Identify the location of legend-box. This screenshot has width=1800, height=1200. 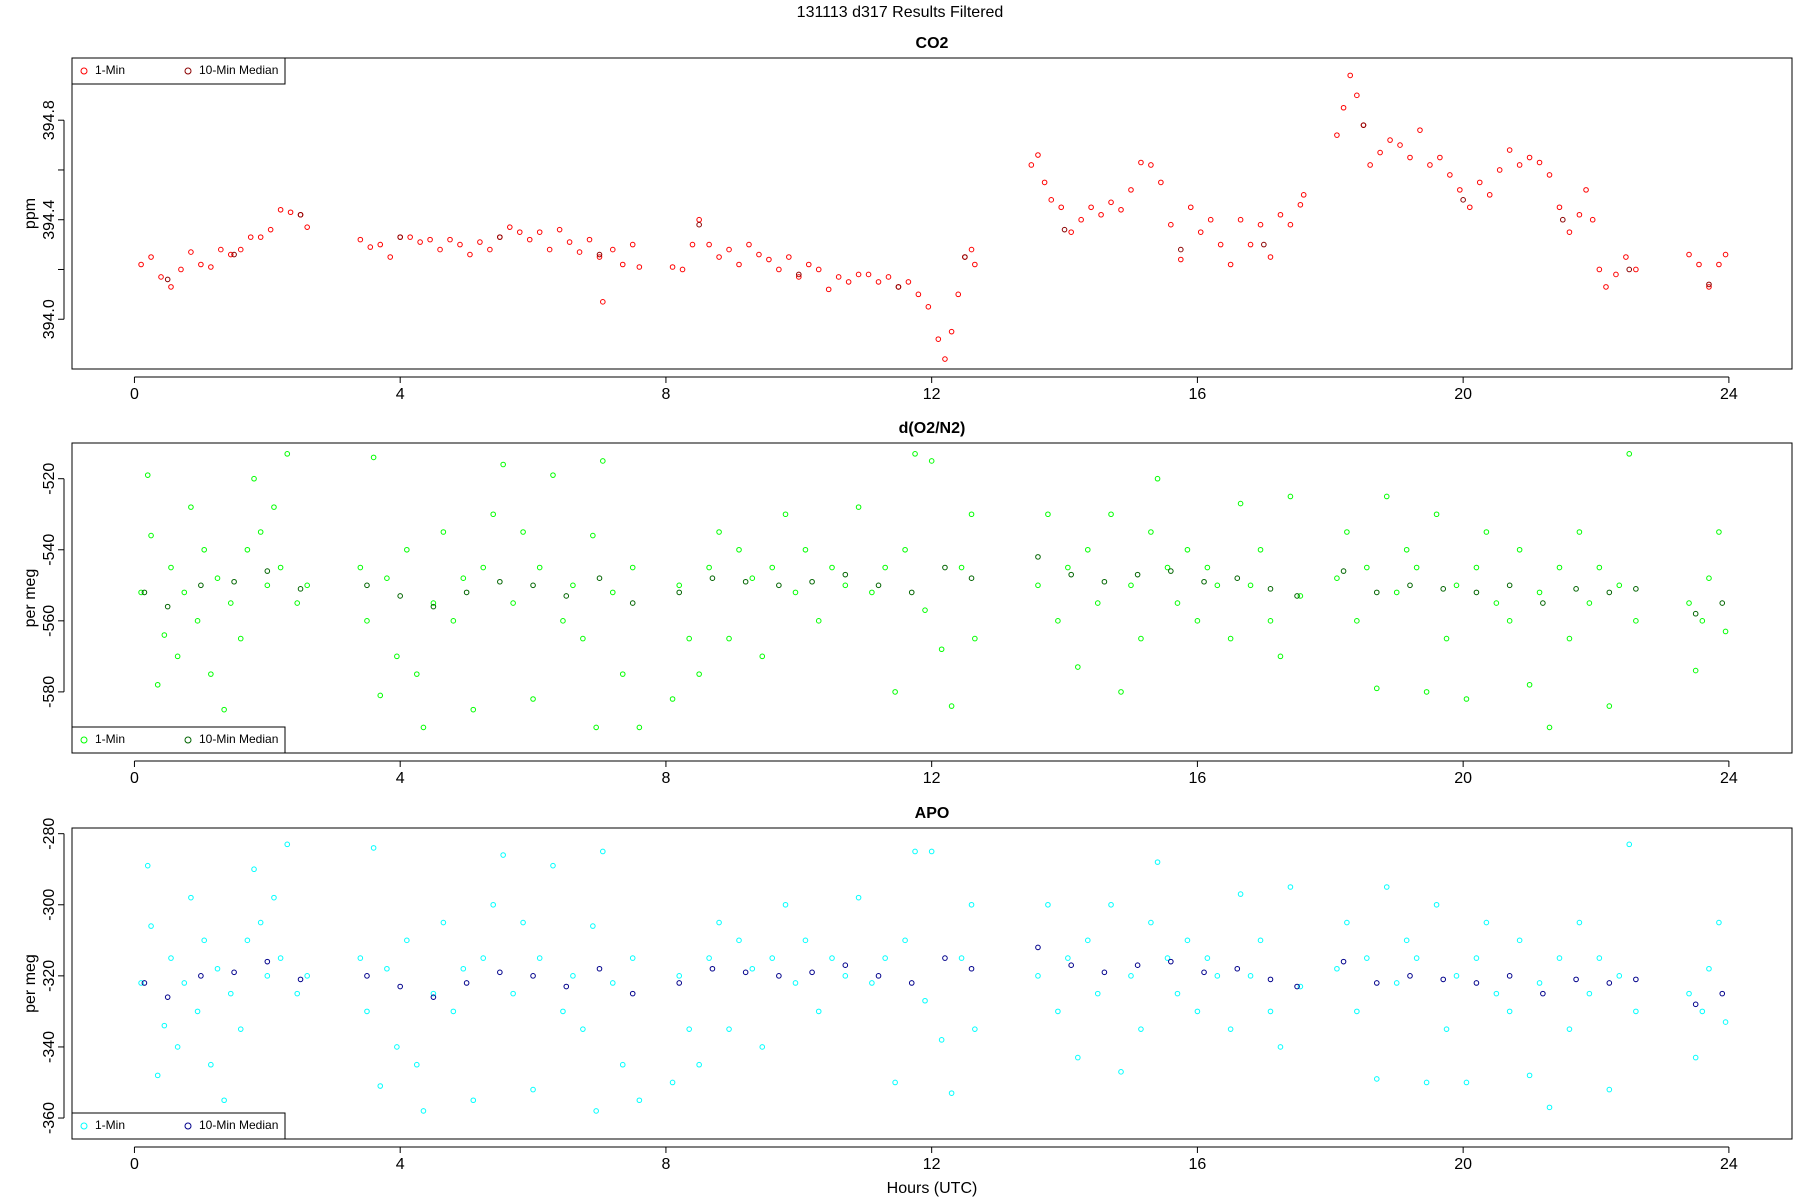
(178, 71).